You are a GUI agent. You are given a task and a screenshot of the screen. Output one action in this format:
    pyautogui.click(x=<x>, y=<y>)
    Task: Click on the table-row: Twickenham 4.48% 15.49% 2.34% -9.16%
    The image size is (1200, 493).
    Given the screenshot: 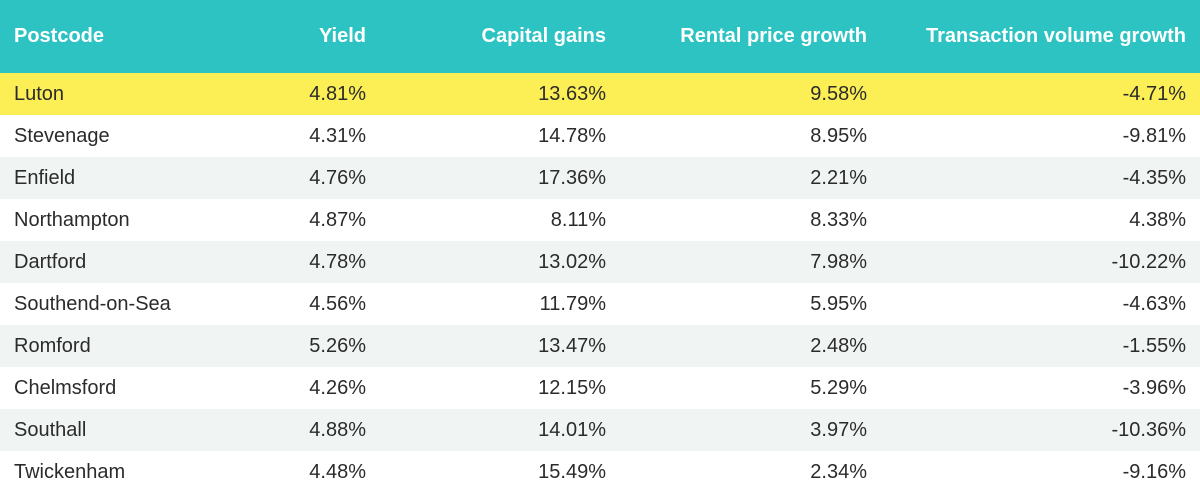 What is the action you would take?
    pyautogui.click(x=600, y=472)
    